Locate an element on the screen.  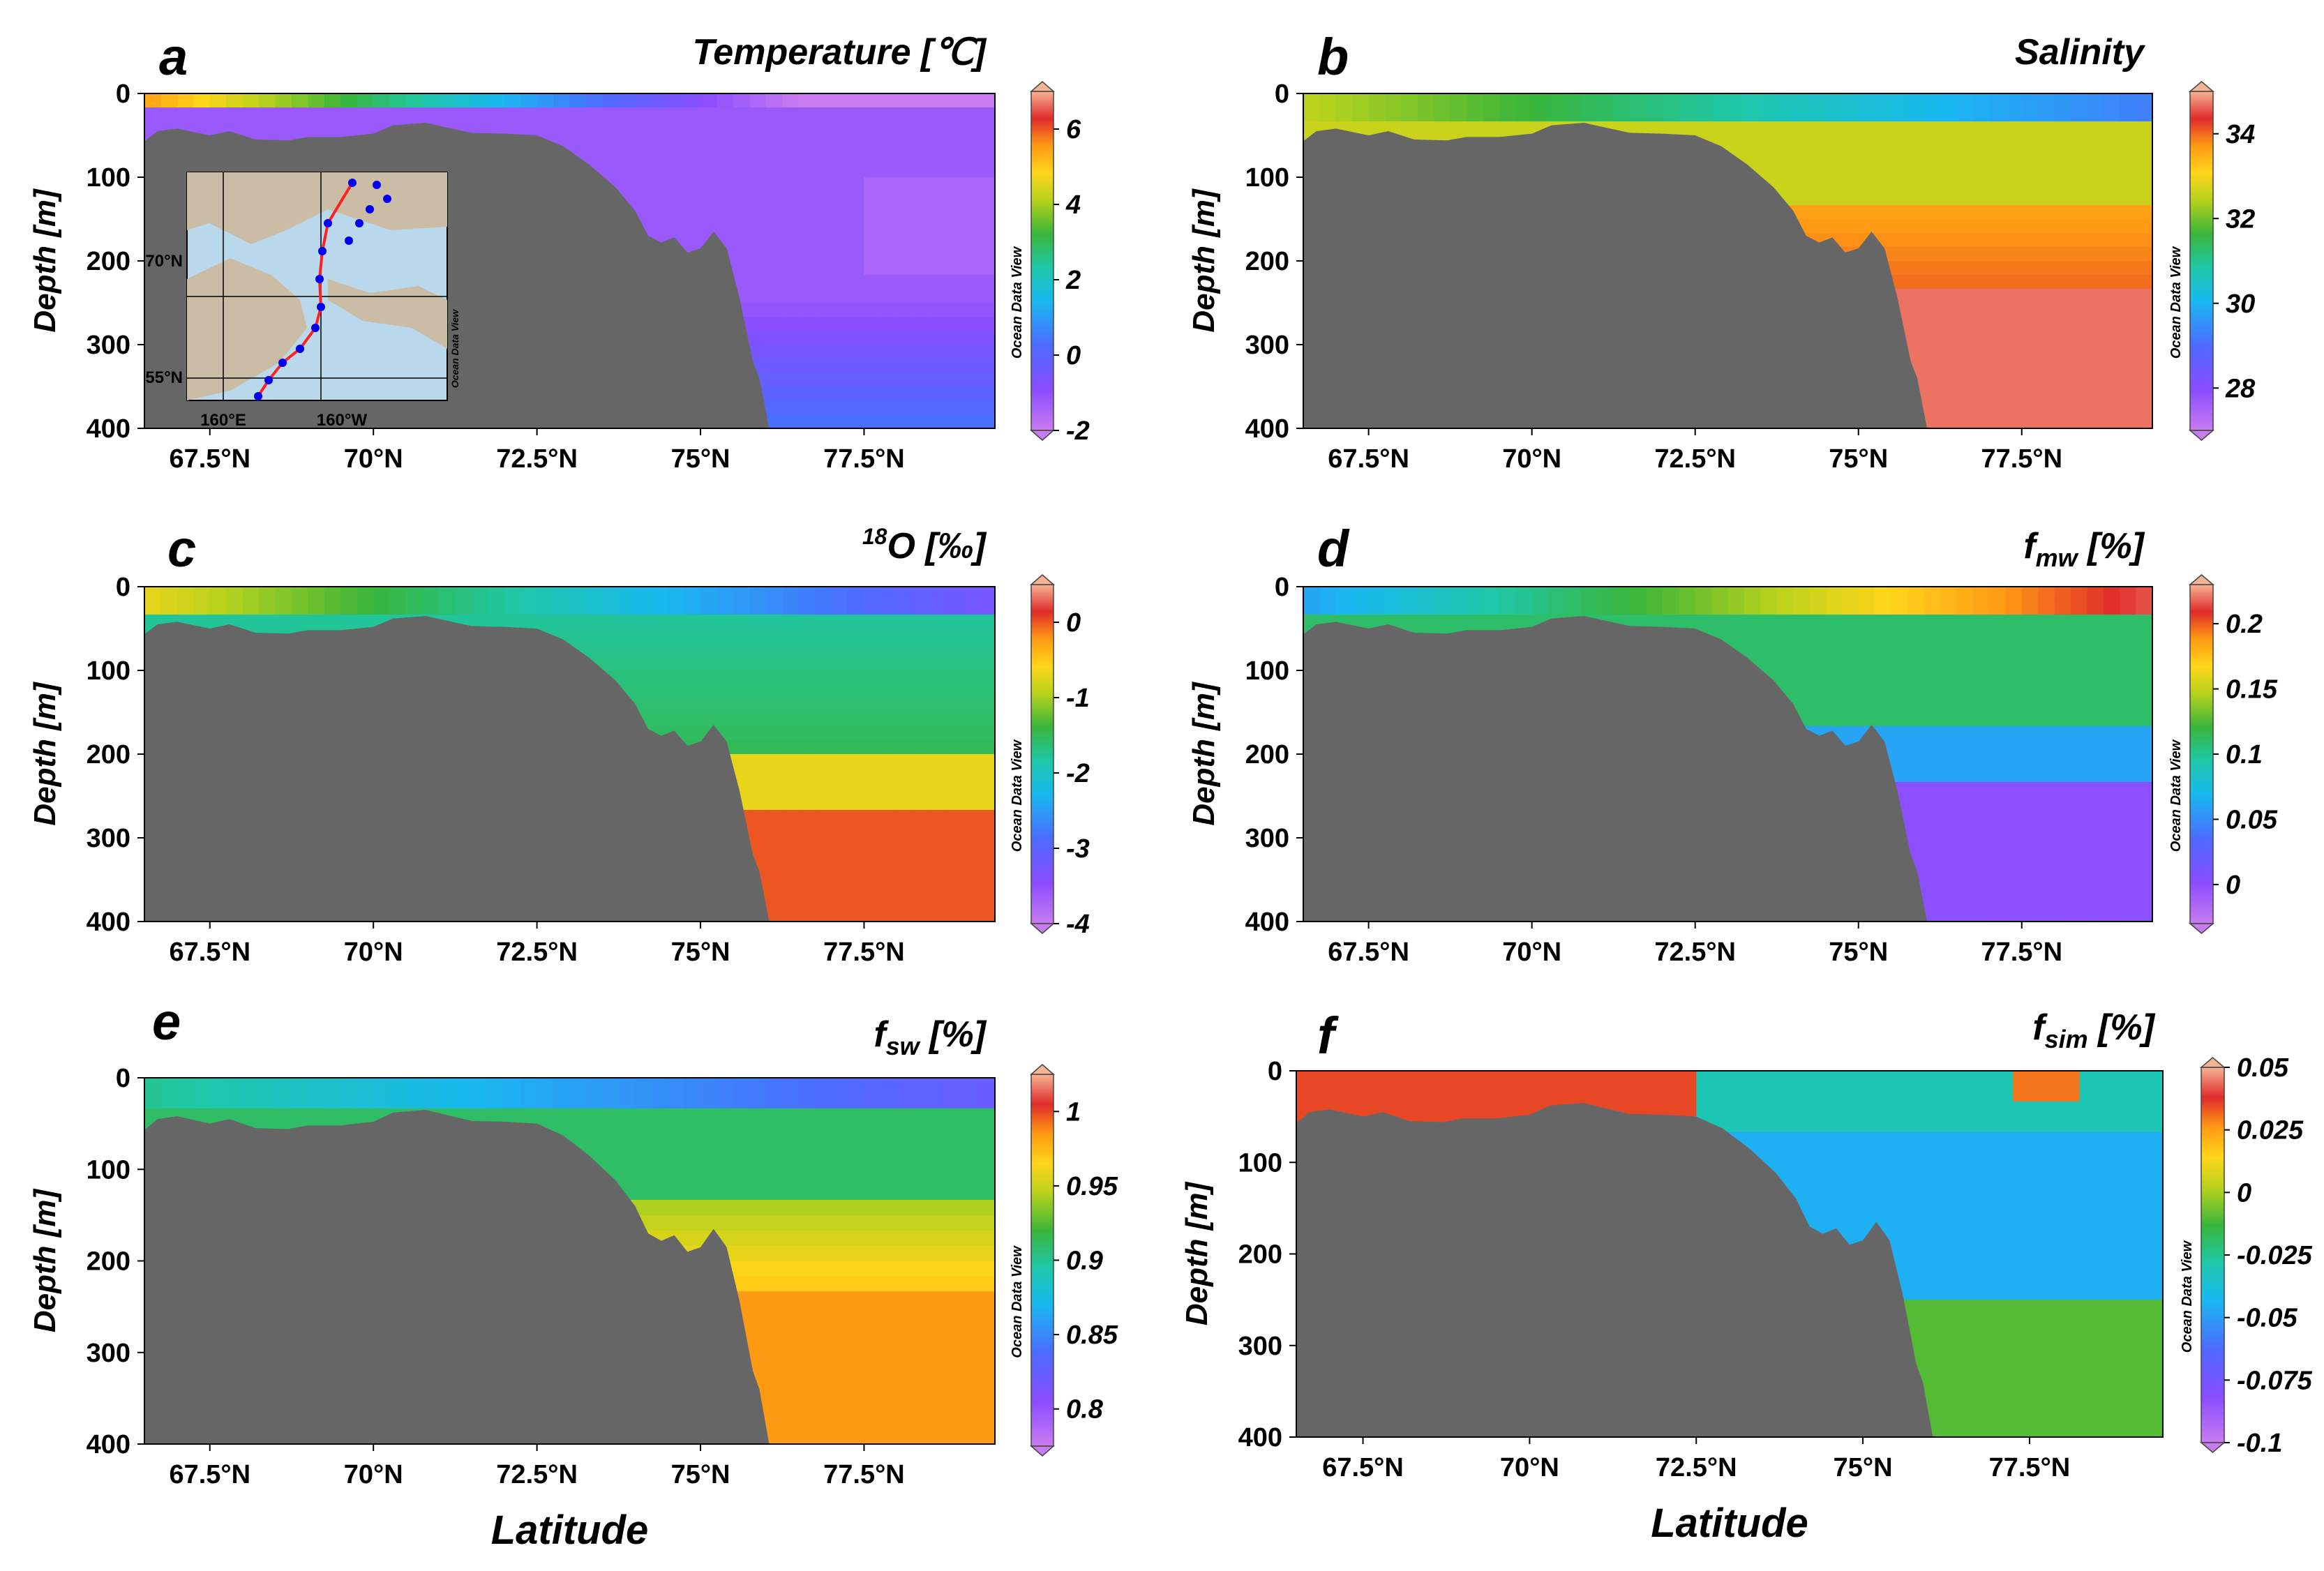
y-tick-label: 0 is located at coordinates (123, 587).